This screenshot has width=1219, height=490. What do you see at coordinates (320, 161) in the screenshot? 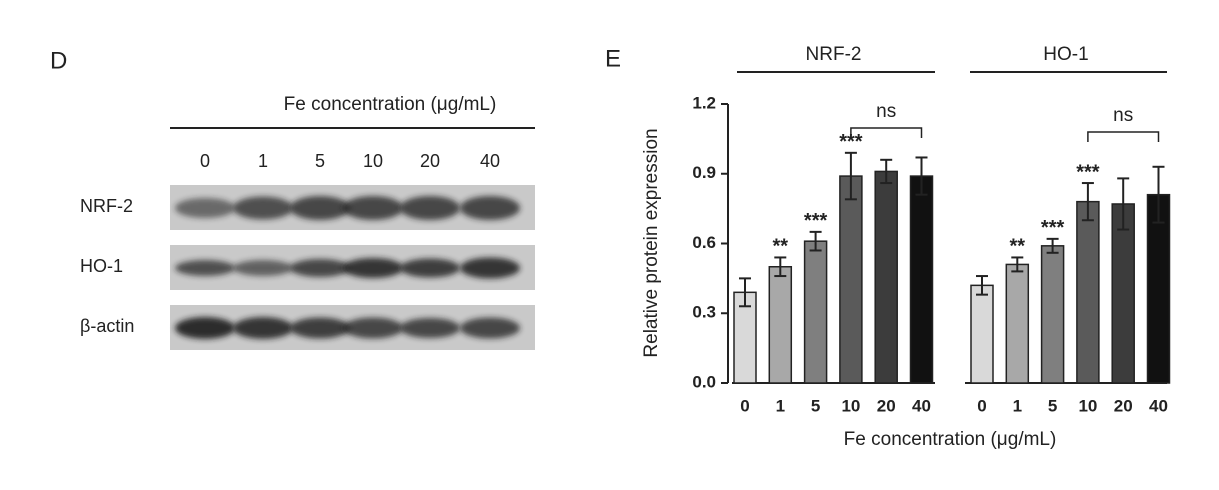
I see `lane-label: 5` at bounding box center [320, 161].